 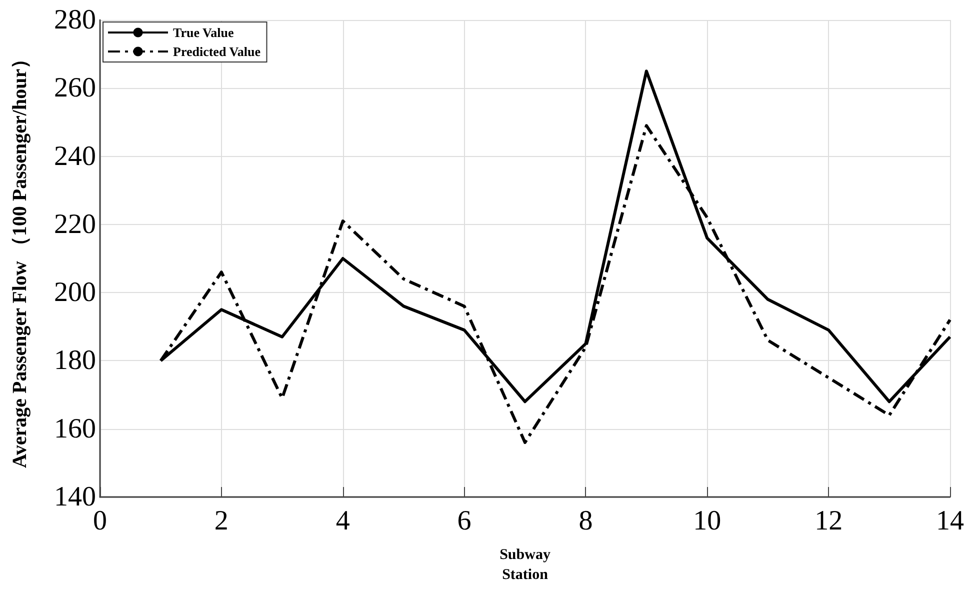 What do you see at coordinates (75, 88) in the screenshot?
I see `y-tick-label: 260` at bounding box center [75, 88].